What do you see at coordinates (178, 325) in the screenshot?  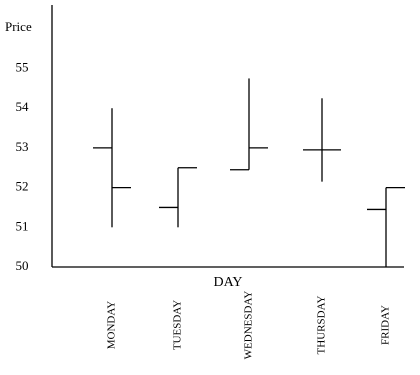 I see `x-tick-label: TUESDAY` at bounding box center [178, 325].